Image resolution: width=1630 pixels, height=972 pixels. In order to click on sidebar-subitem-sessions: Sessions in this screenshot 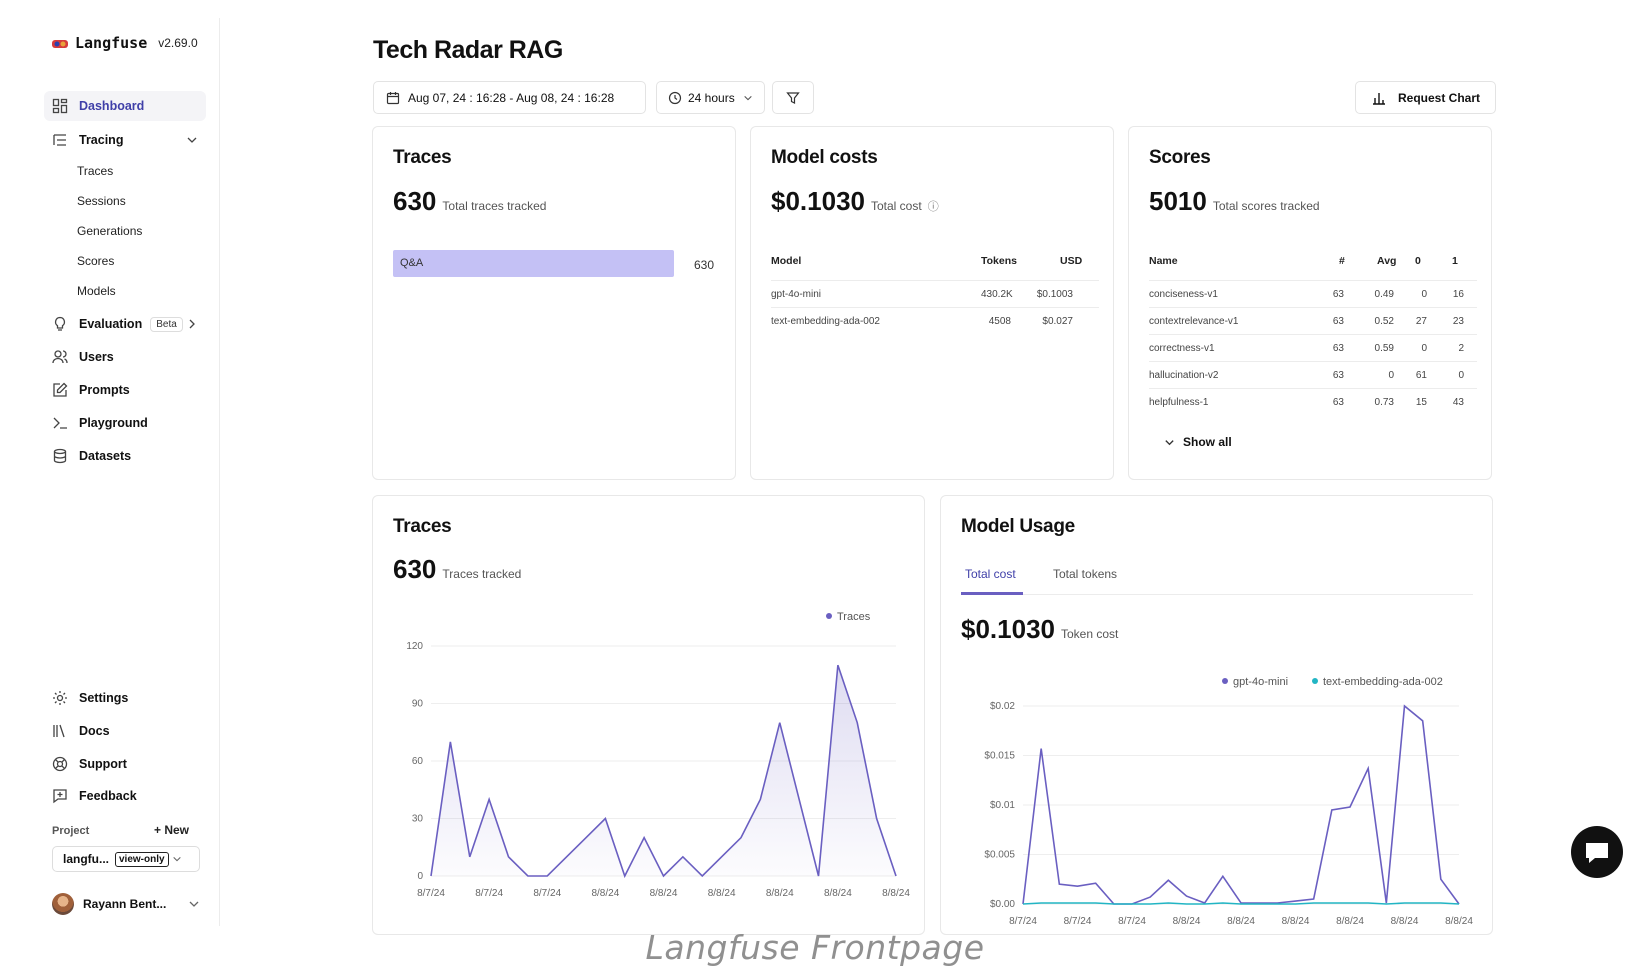, I will do `click(101, 201)`.